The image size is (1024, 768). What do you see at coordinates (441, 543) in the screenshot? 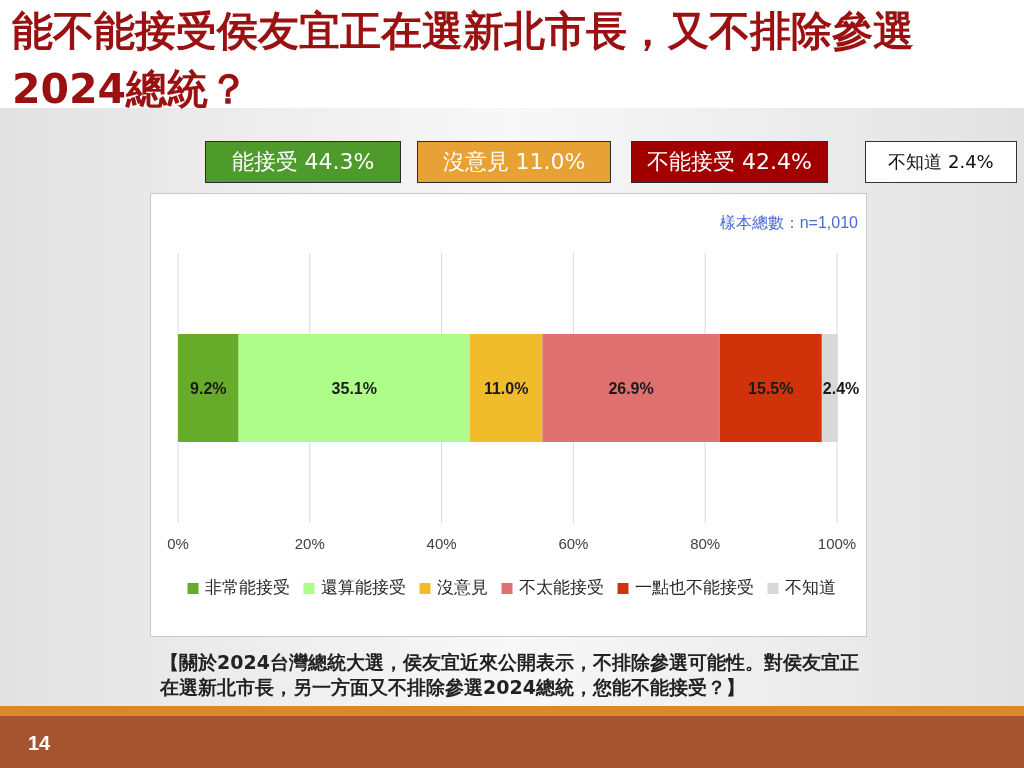
I see `x-tick-label: 40%` at bounding box center [441, 543].